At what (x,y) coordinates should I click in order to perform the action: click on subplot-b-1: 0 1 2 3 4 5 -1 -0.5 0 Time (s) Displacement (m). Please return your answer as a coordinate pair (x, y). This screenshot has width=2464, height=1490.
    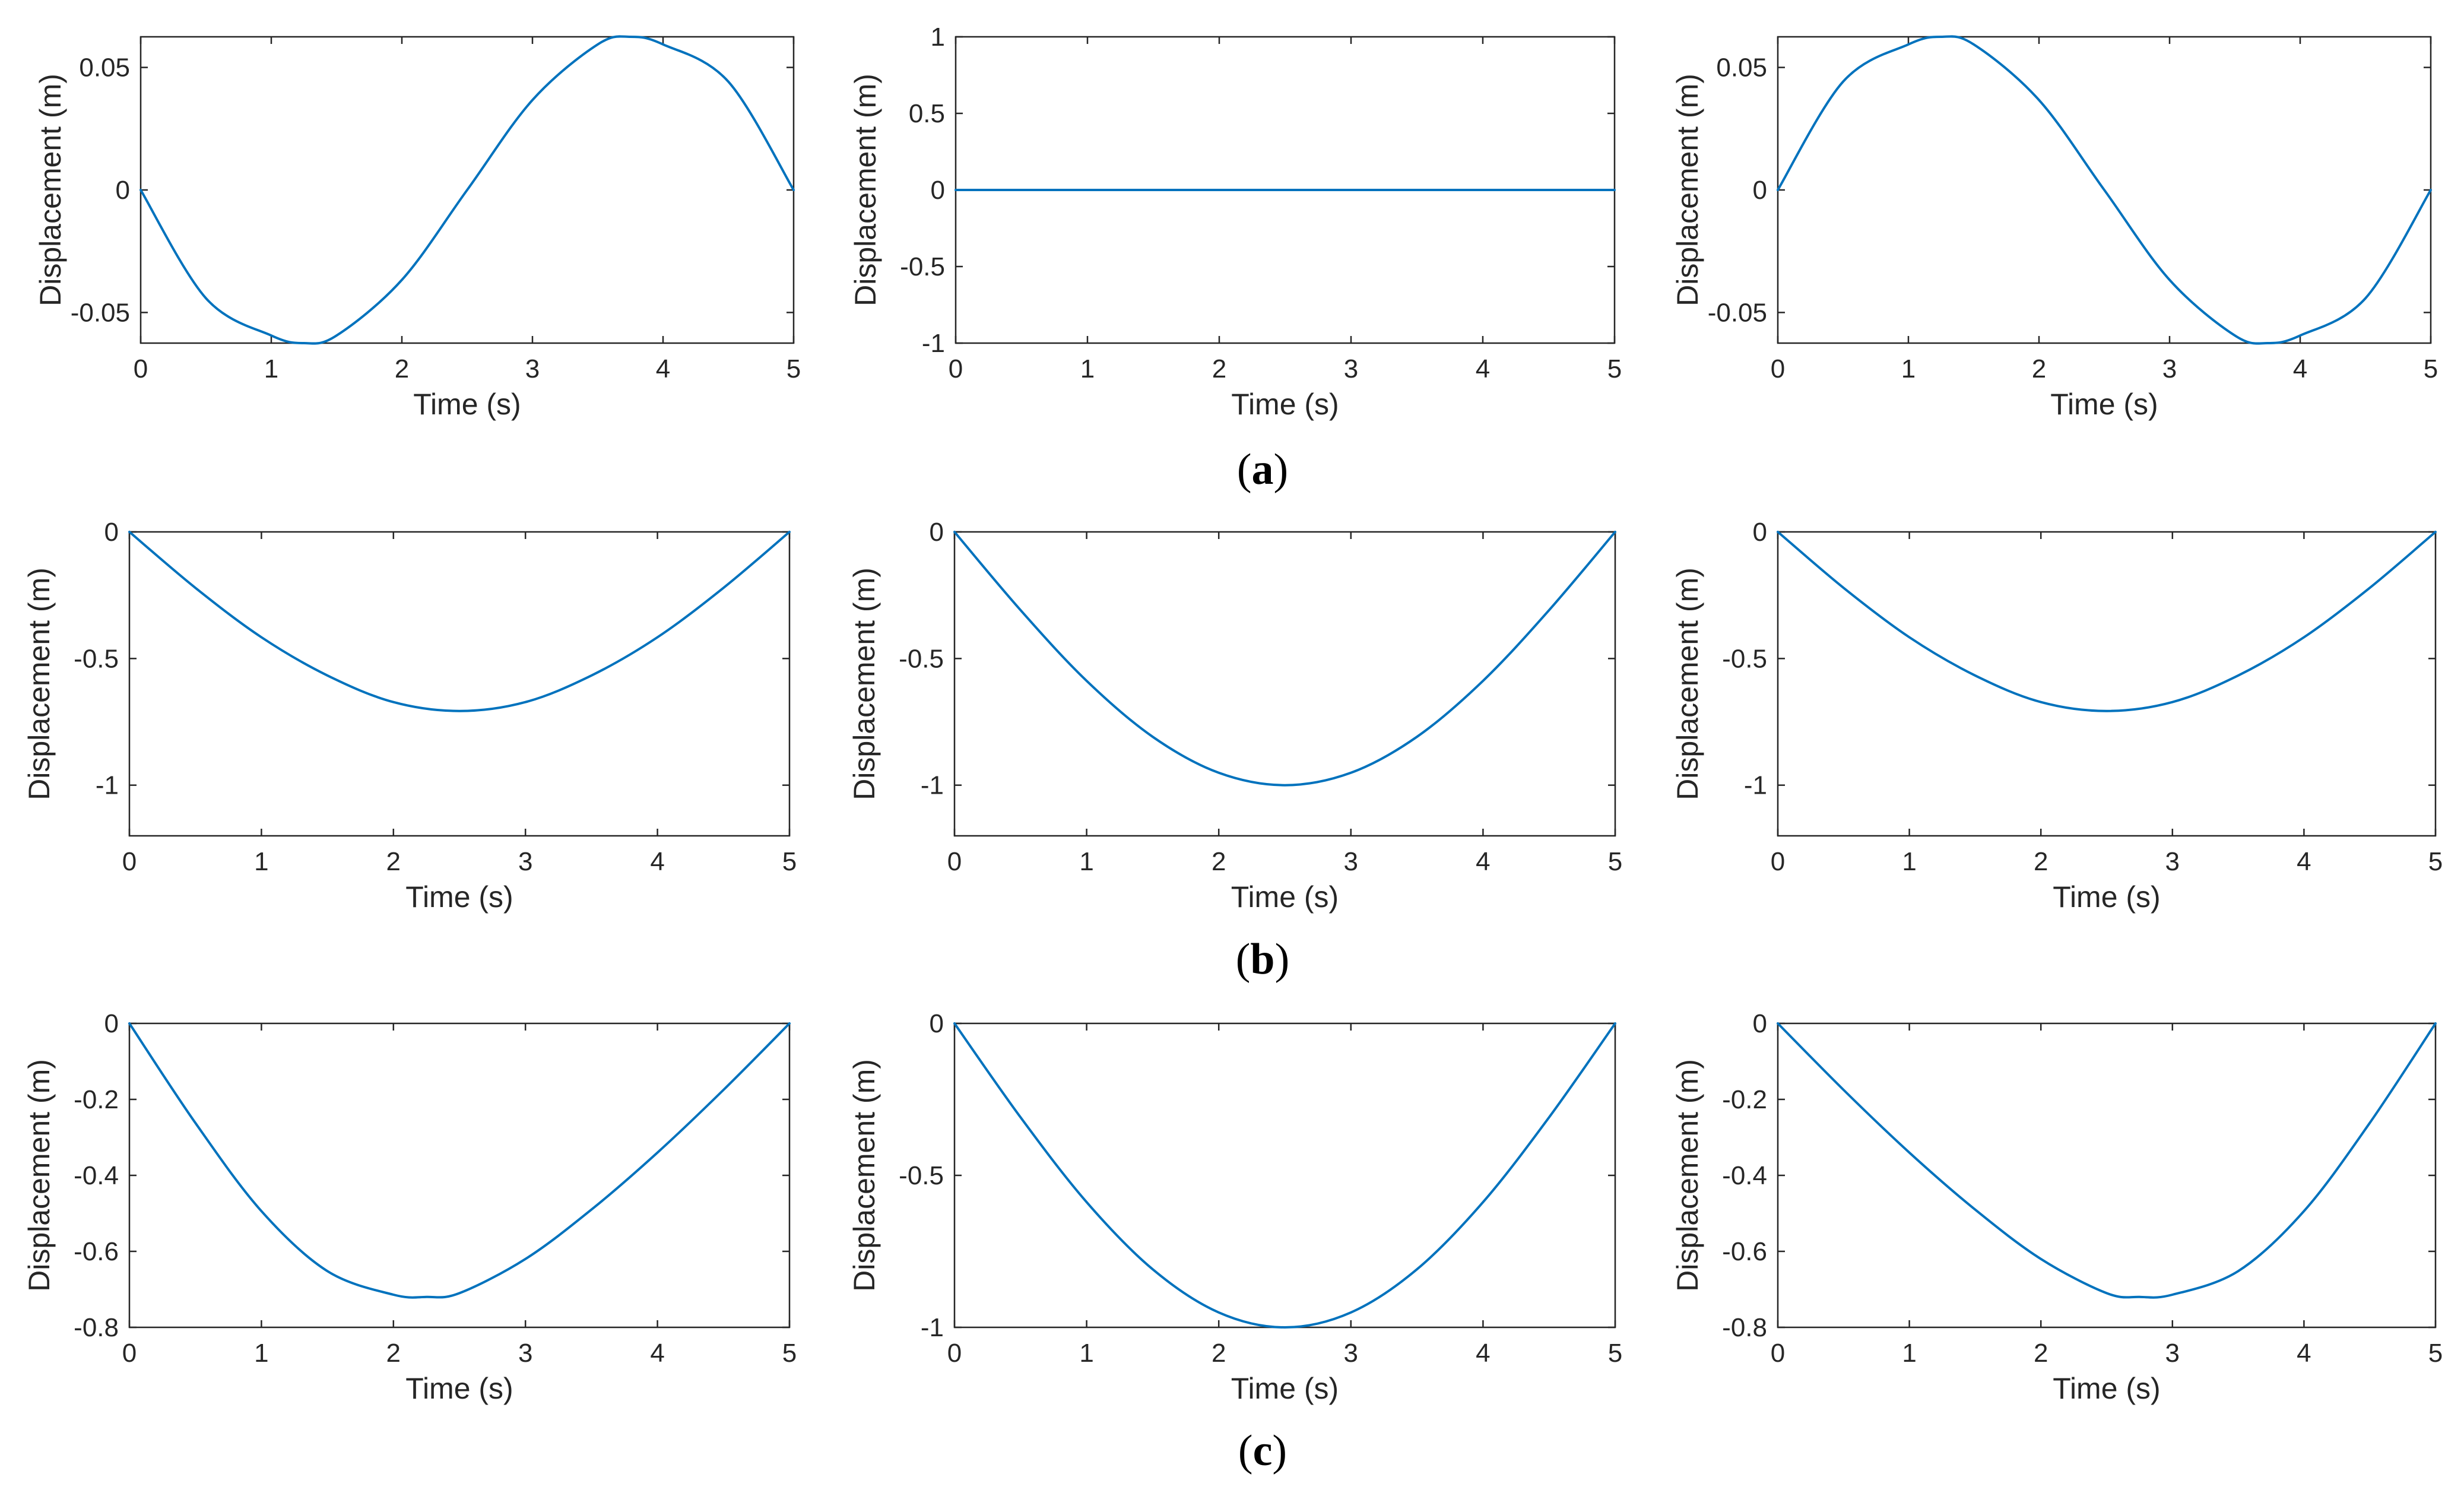
    Looking at the image, I should click on (410, 716).